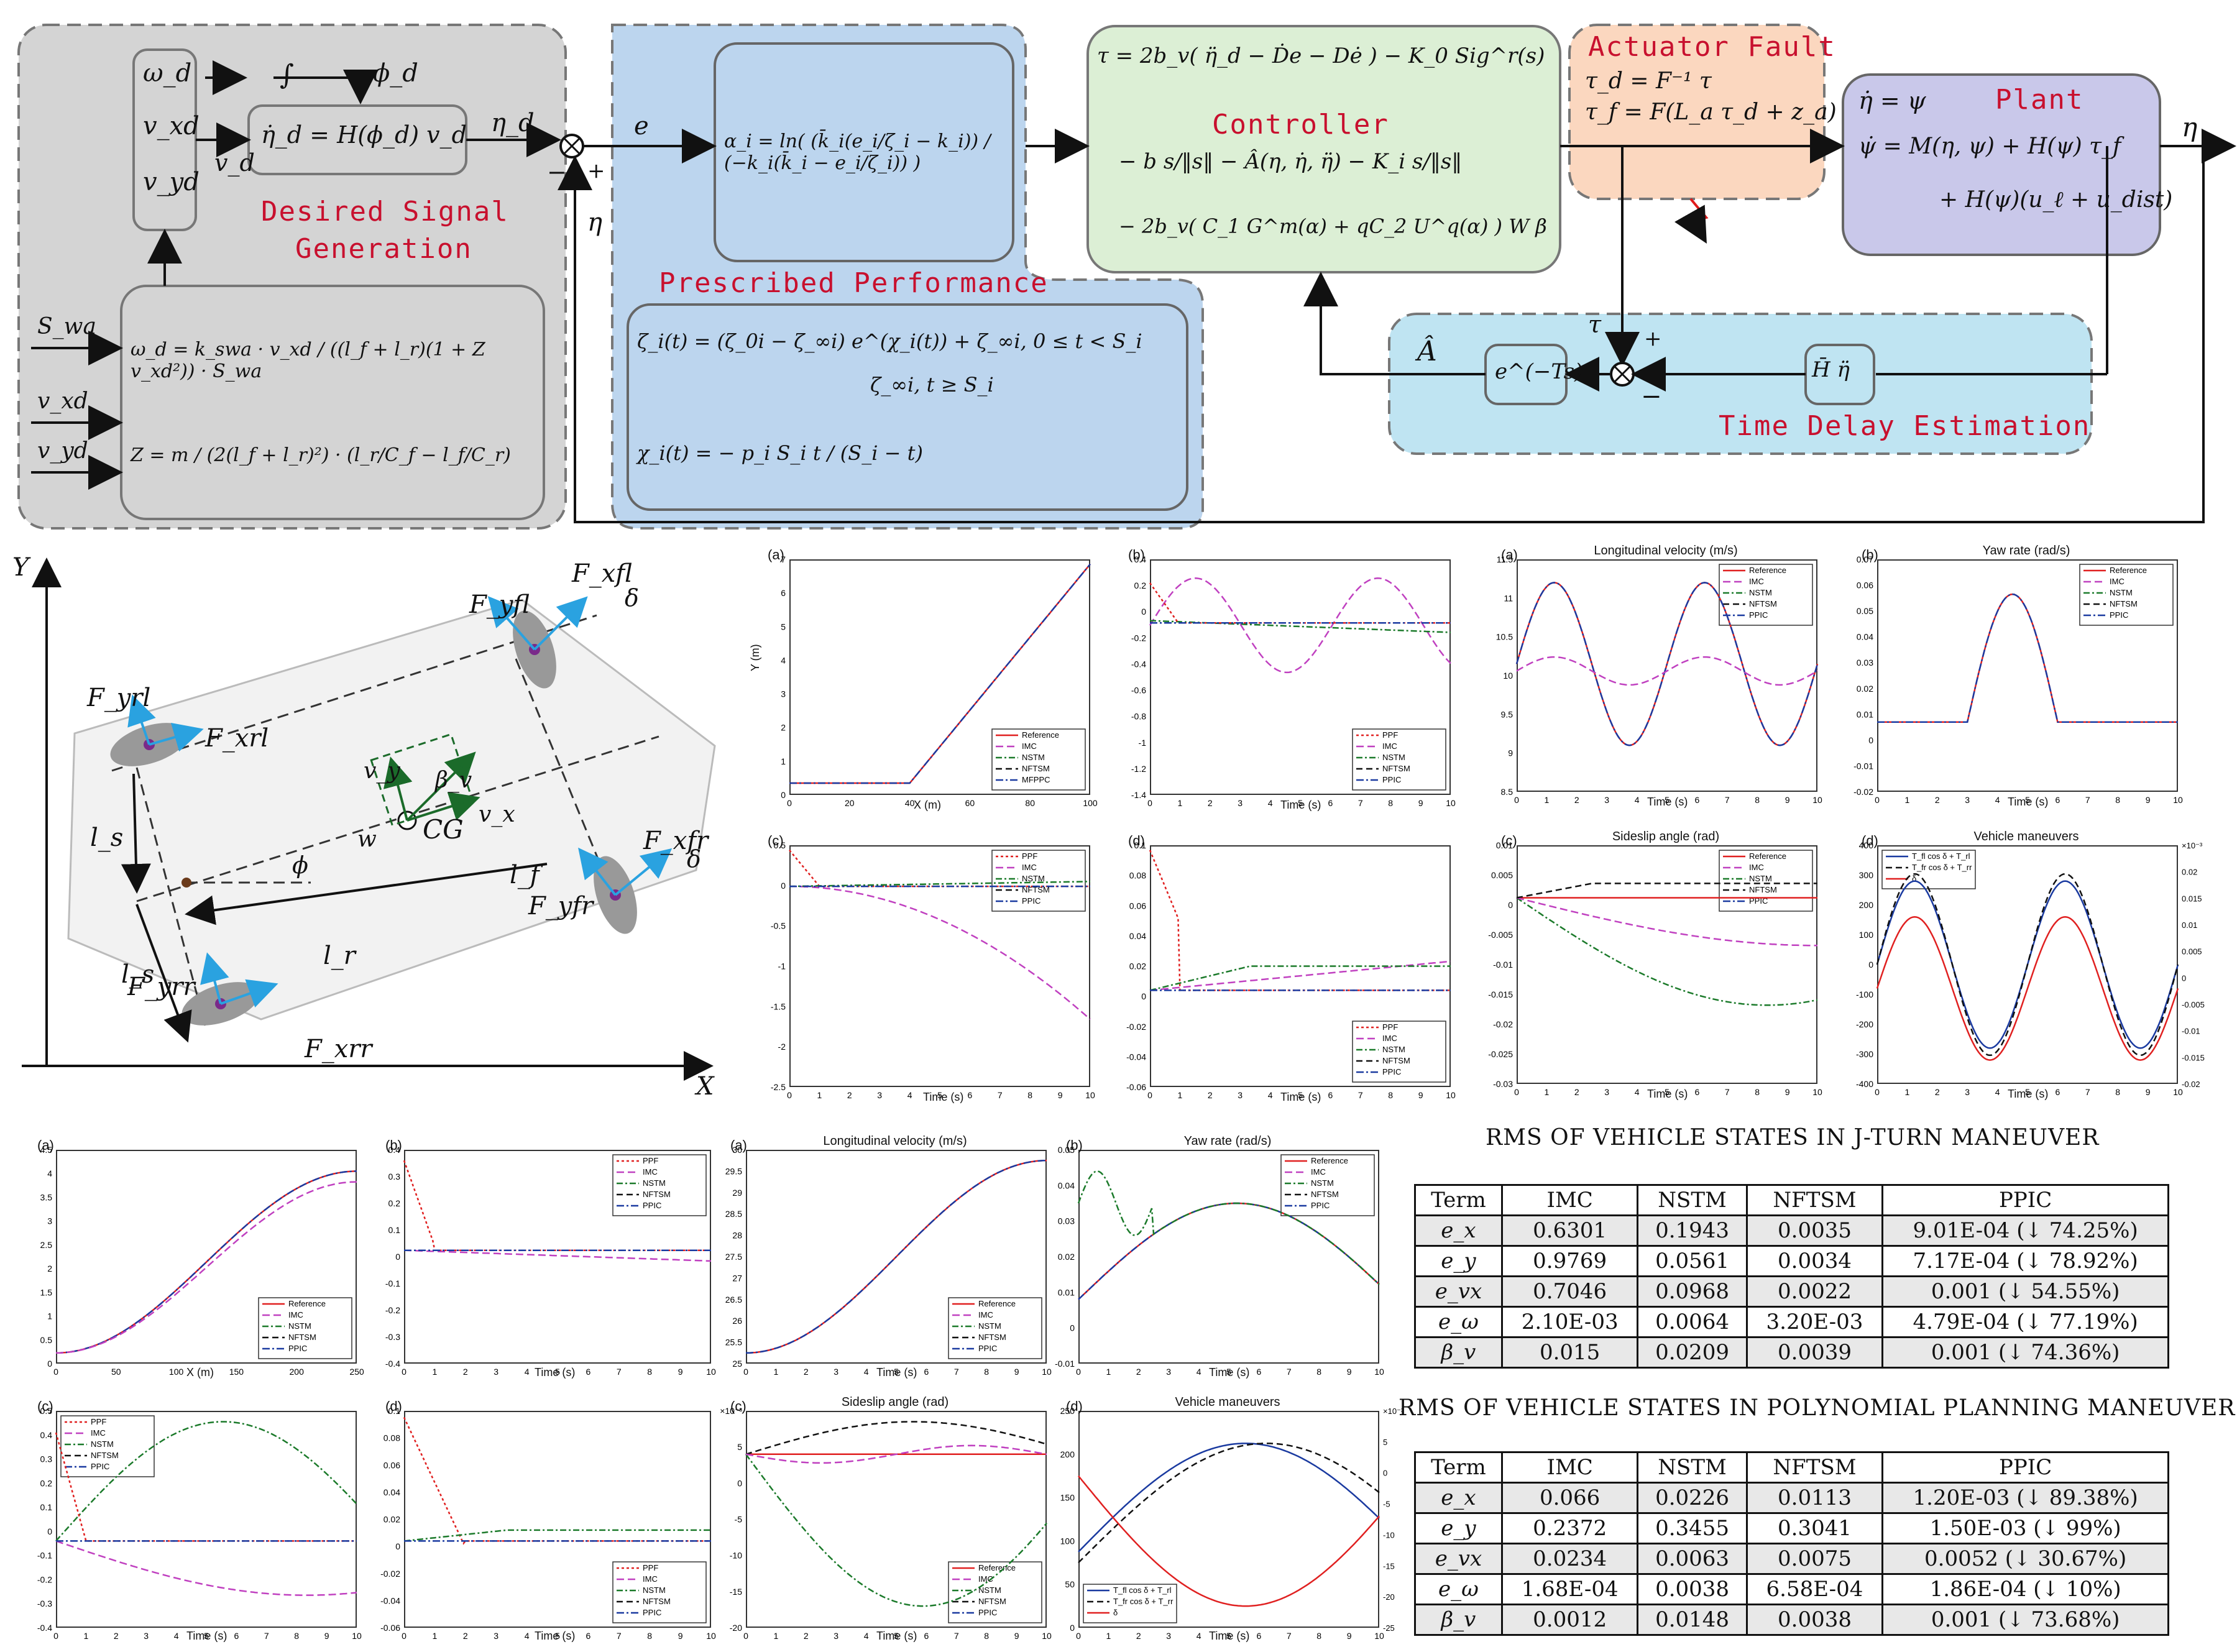  What do you see at coordinates (98, 1421) in the screenshot?
I see `legend-entry: PPF` at bounding box center [98, 1421].